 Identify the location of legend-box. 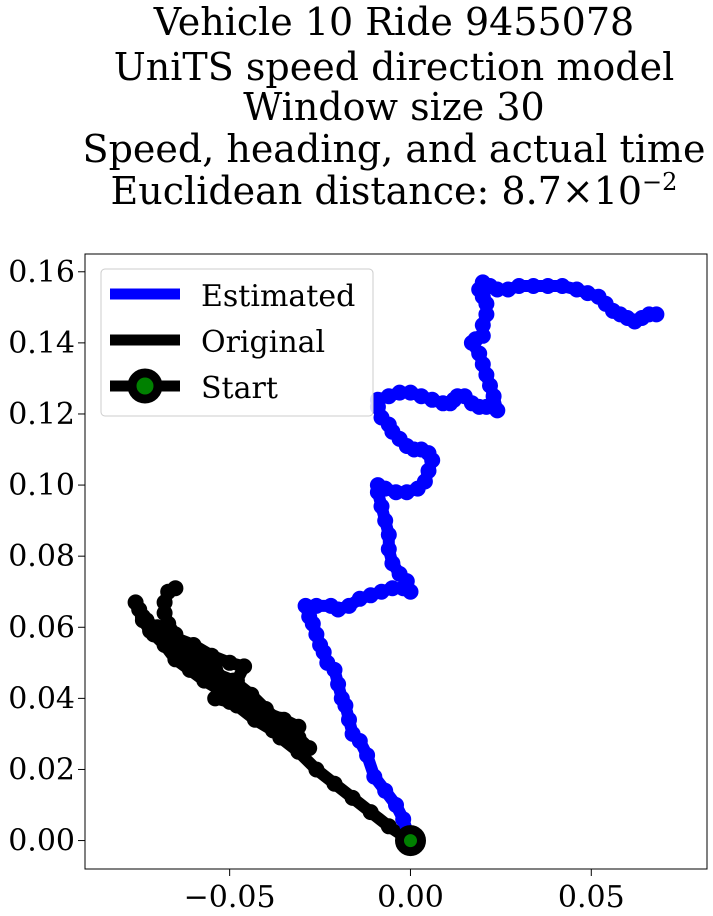
(237, 342).